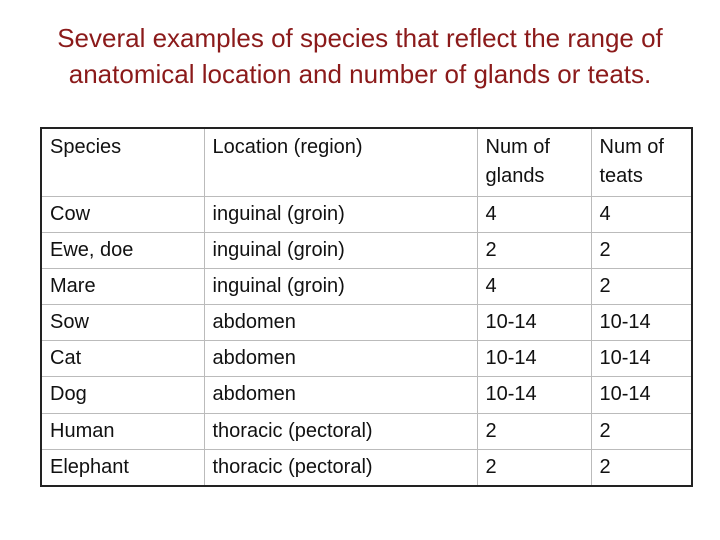 The height and width of the screenshot is (540, 720). I want to click on table-row: Cat abdomen 10-14 10-14, so click(366, 359).